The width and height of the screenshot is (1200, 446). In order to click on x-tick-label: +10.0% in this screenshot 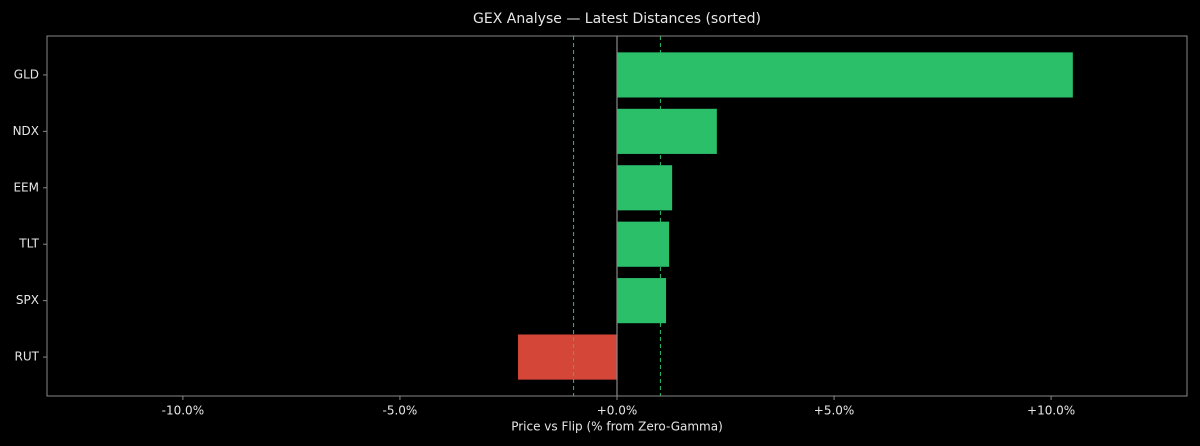, I will do `click(1051, 411)`.